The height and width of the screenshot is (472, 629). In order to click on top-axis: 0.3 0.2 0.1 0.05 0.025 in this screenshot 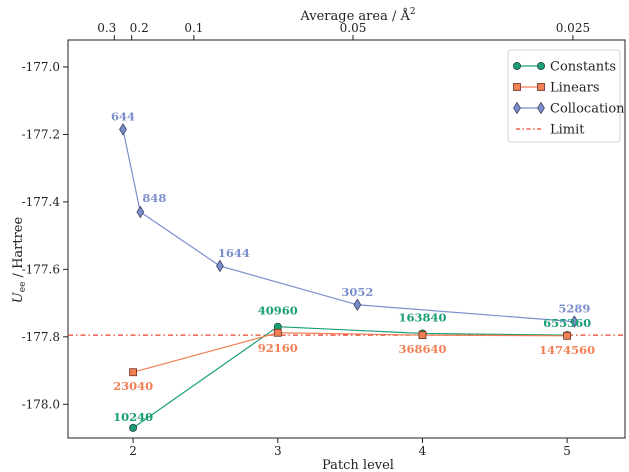, I will do `click(343, 30)`.